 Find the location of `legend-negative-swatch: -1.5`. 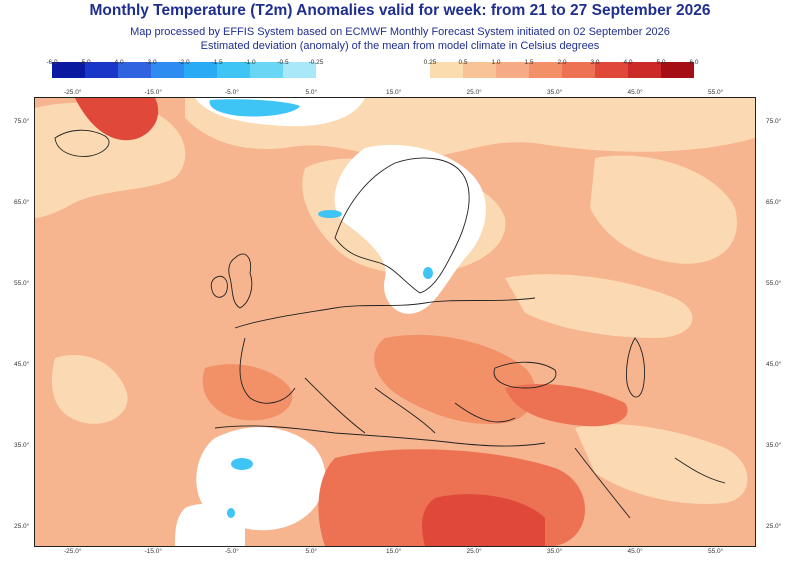

legend-negative-swatch: -1.5 is located at coordinates (230, 68).